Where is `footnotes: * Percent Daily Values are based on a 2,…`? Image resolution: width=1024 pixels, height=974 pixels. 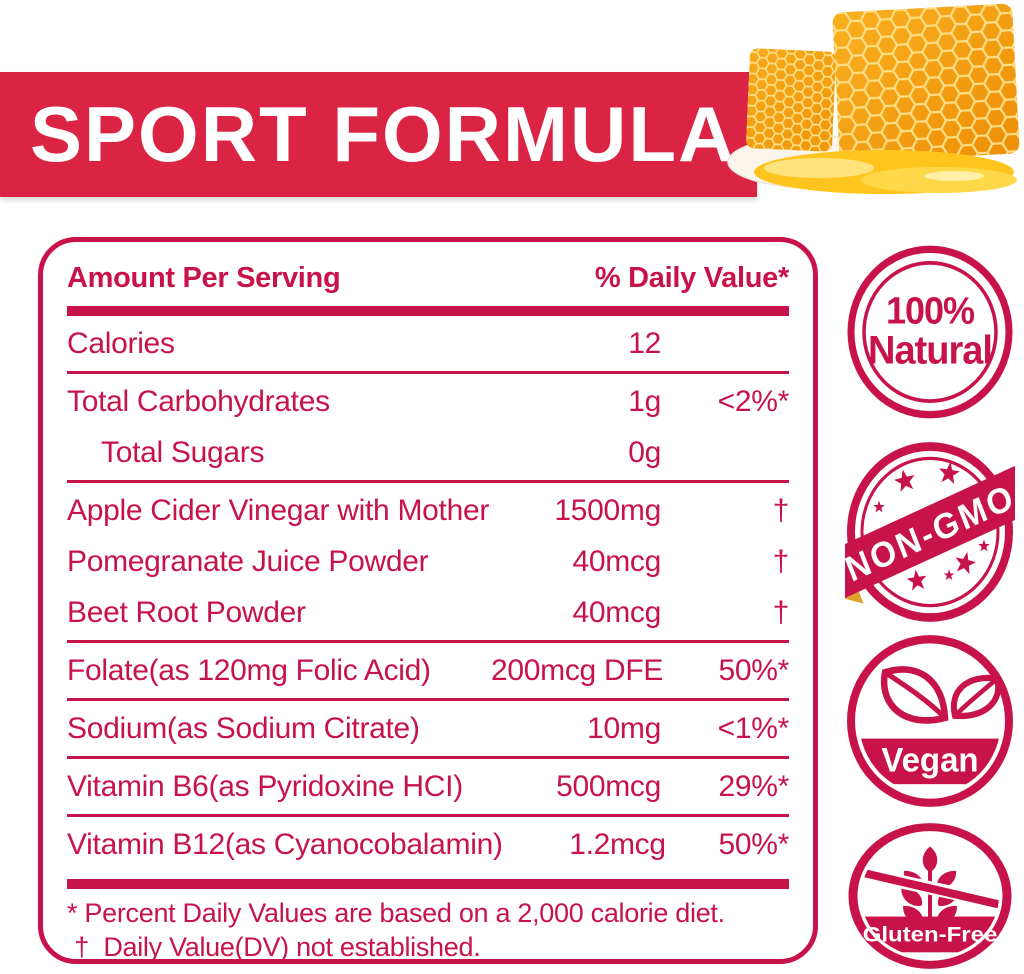
footnotes: * Percent Daily Values are based on a 2,… is located at coordinates (428, 930).